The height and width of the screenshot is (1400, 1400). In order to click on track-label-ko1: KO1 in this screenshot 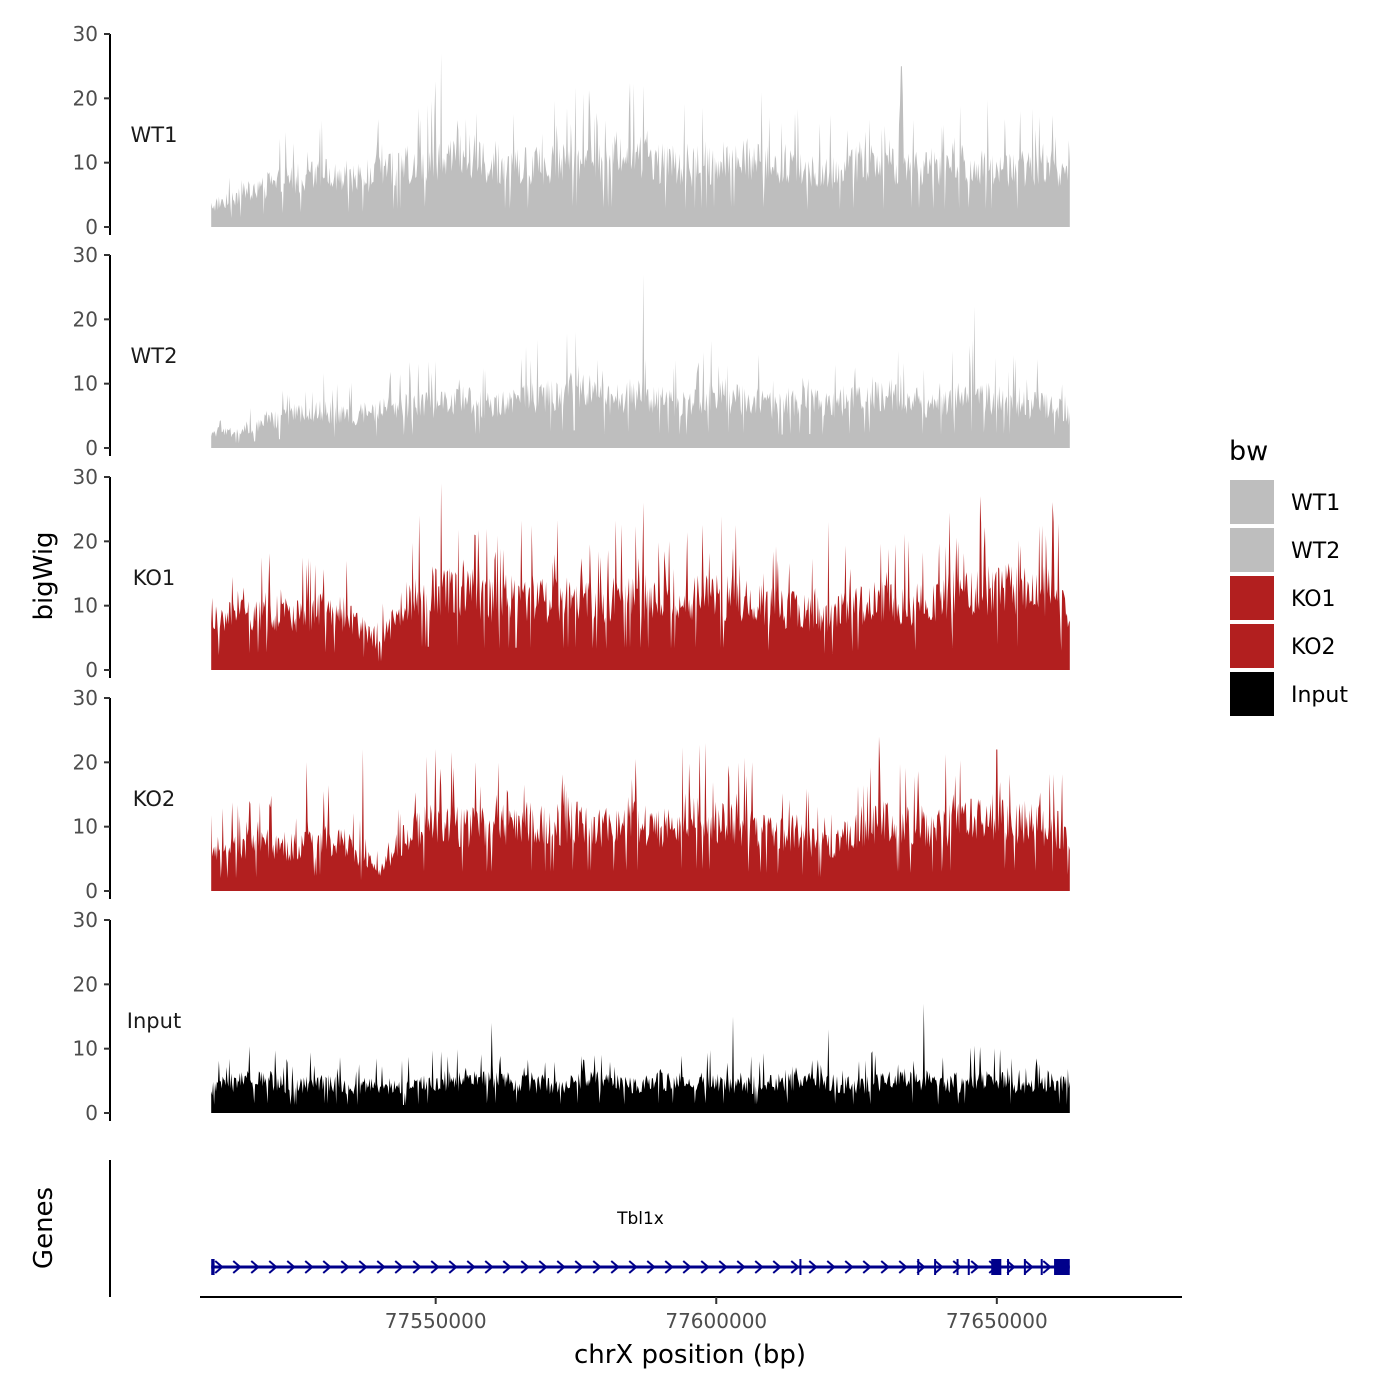, I will do `click(154, 578)`.